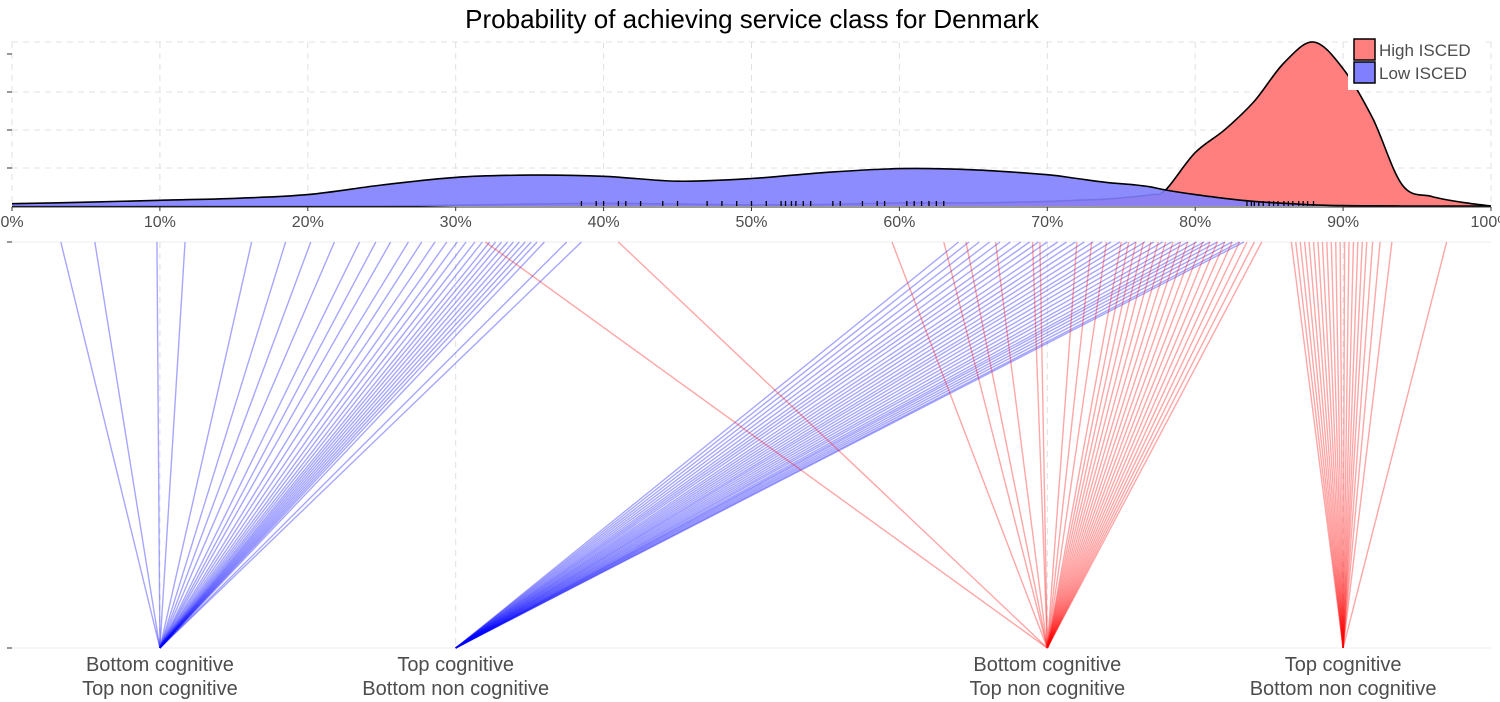 The height and width of the screenshot is (702, 1500). I want to click on legend-swatch-low, so click(1364, 72).